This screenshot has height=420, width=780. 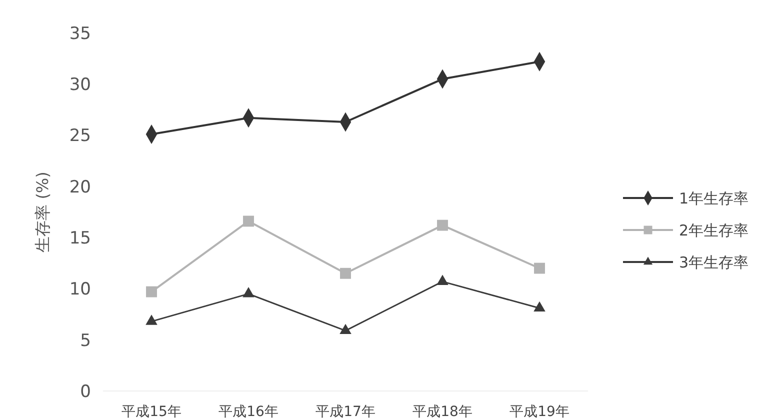 What do you see at coordinates (714, 198) in the screenshot?
I see `legend-label: 1年生存率` at bounding box center [714, 198].